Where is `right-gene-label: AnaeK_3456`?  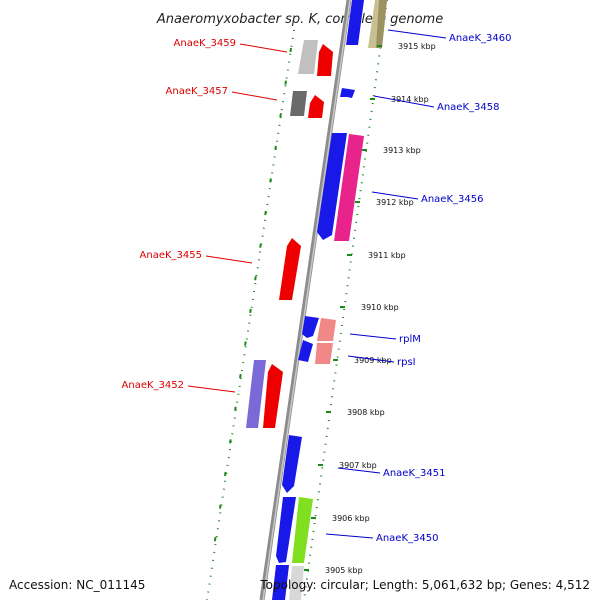
right-gene-label: AnaeK_3456 is located at coordinates (452, 199).